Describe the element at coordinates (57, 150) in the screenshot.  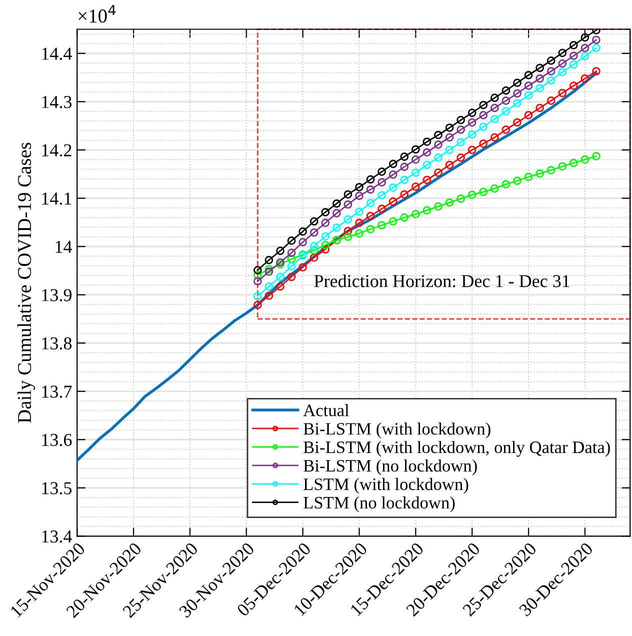
I see `y-tick-label: 14.2` at that location.